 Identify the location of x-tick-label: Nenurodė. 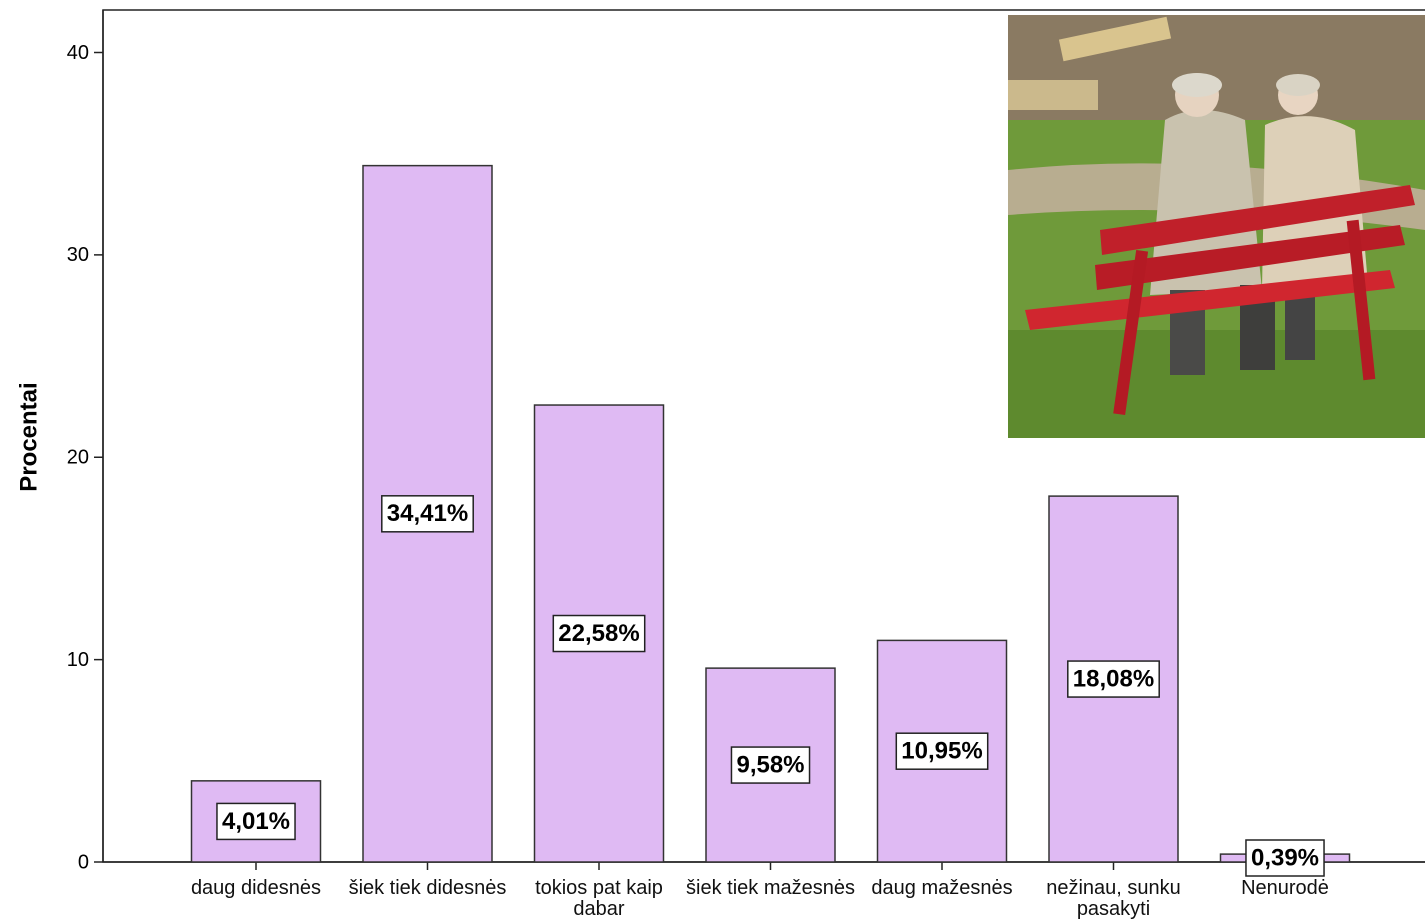
(1285, 888).